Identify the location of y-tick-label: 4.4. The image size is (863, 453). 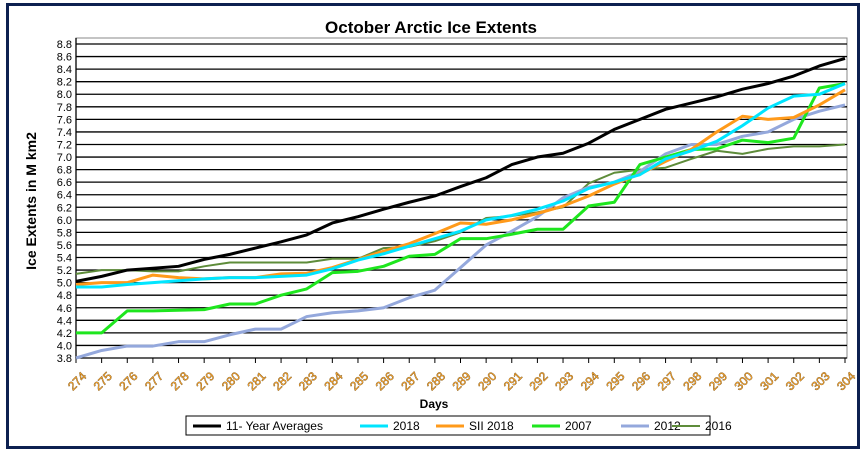
(64, 321).